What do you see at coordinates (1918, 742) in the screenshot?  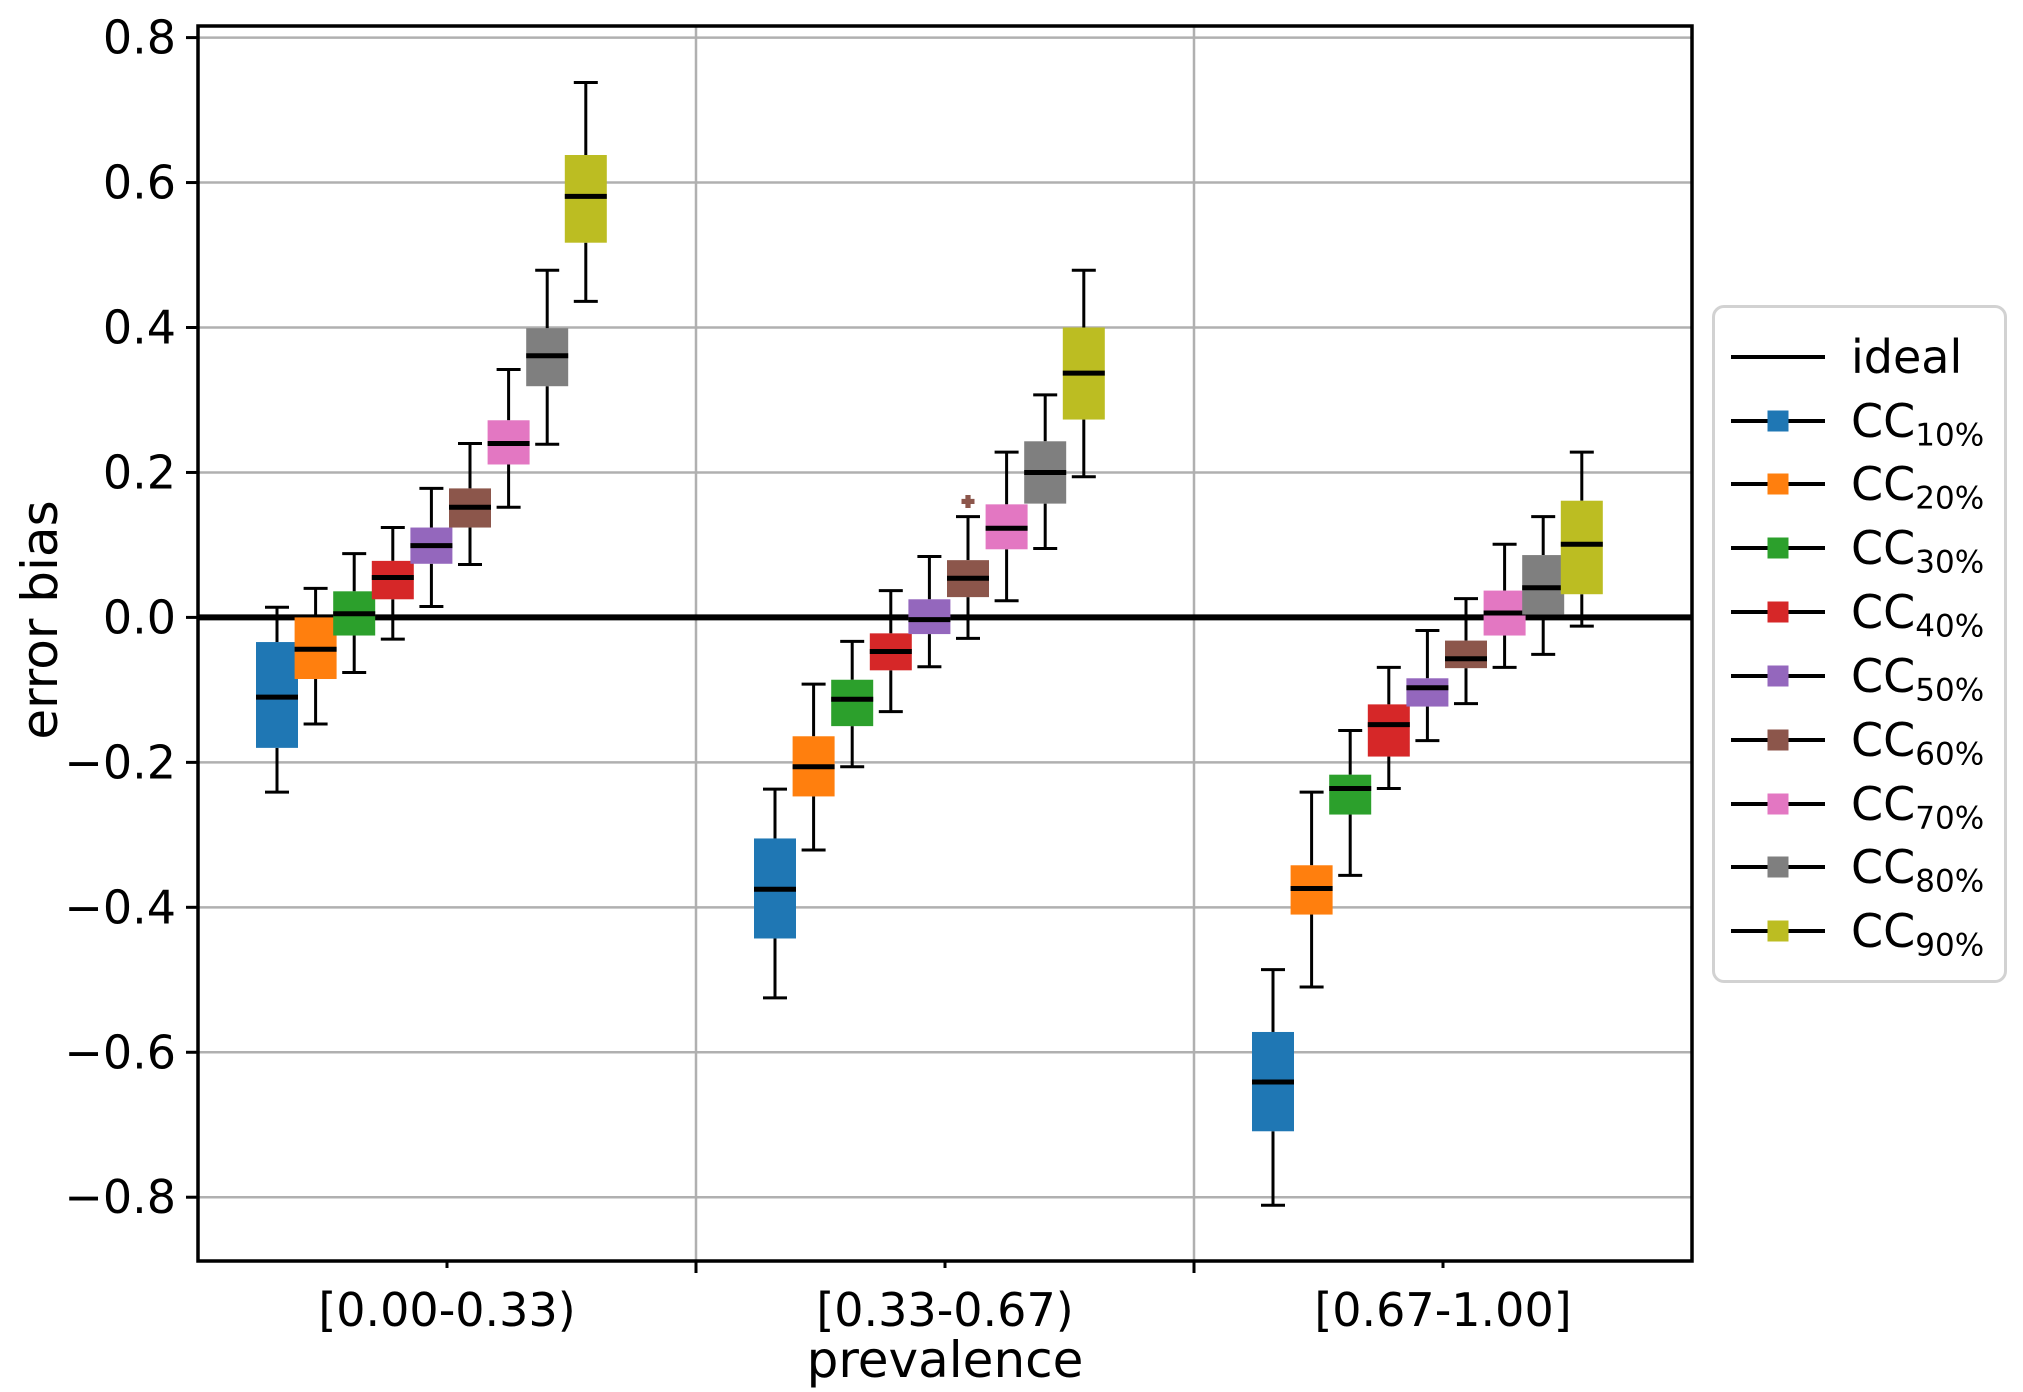 I see `legend-item-label: CC60%` at bounding box center [1918, 742].